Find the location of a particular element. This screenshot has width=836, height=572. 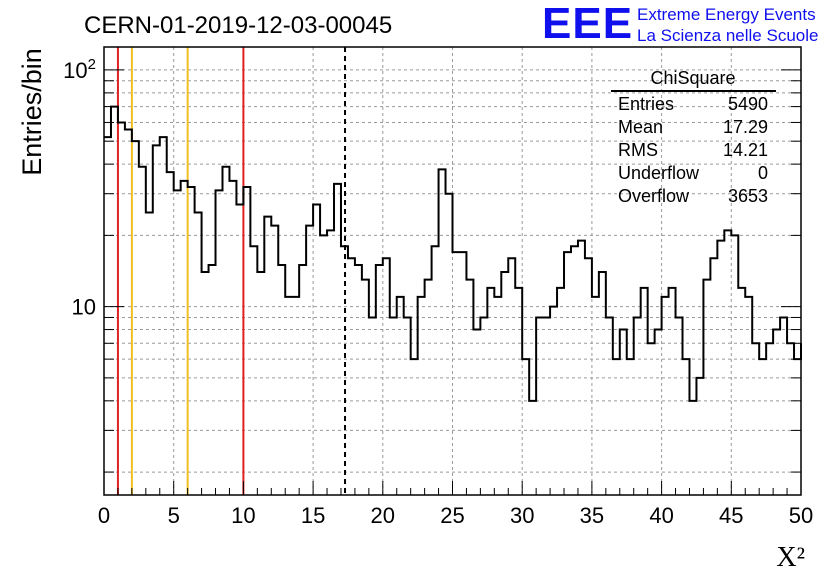

x-tick-label: 20 is located at coordinates (383, 515).